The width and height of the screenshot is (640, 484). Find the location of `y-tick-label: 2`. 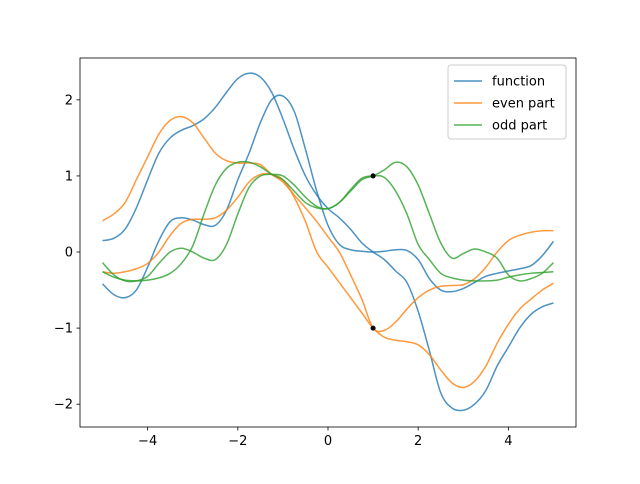

y-tick-label: 2 is located at coordinates (69, 100).